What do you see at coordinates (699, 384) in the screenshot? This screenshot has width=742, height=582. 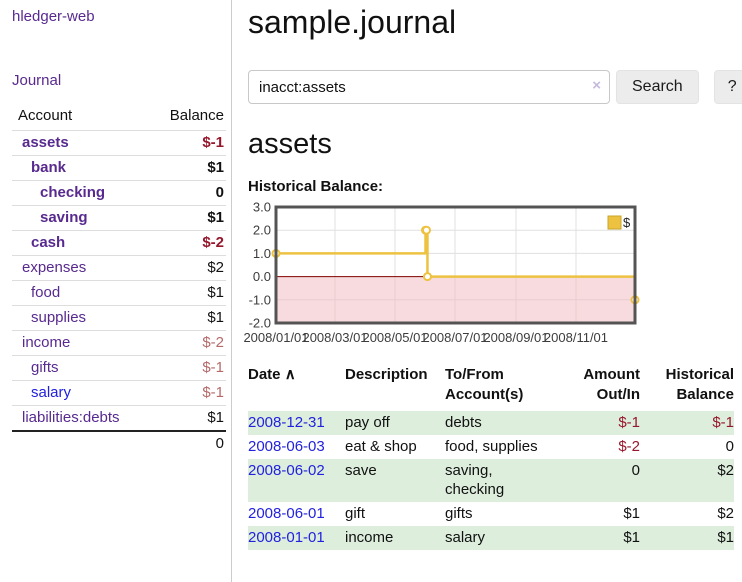 I see `balance-column-header: Historical Balance` at bounding box center [699, 384].